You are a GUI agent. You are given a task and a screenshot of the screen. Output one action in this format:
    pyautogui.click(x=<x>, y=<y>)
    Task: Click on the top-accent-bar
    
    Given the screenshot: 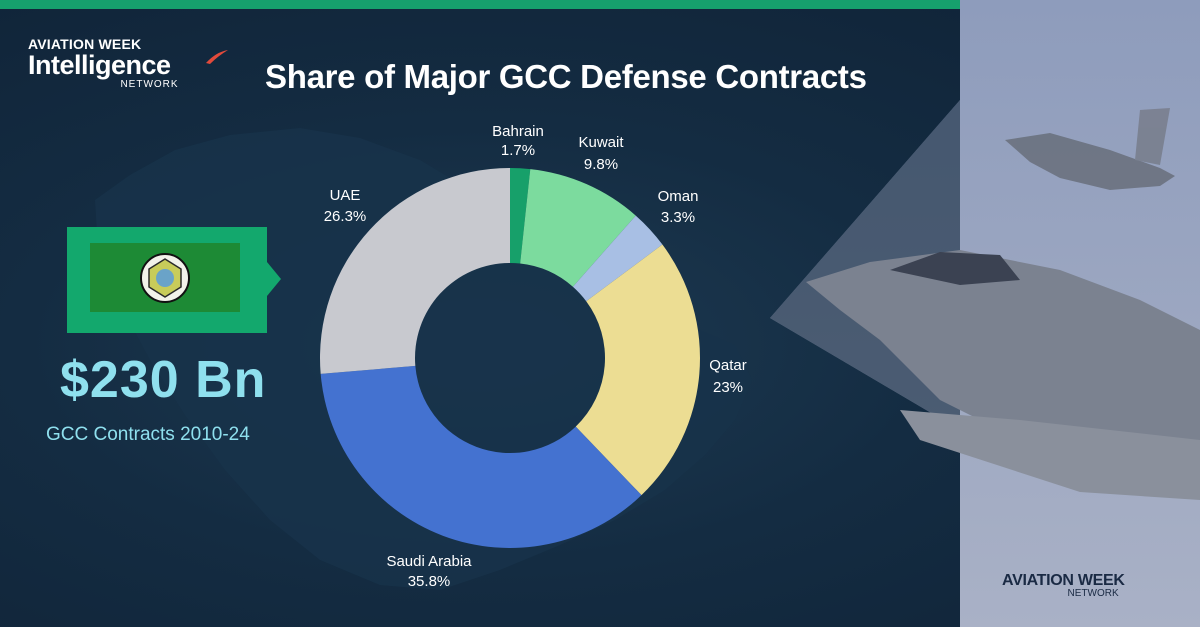 What is the action you would take?
    pyautogui.click(x=600, y=4)
    